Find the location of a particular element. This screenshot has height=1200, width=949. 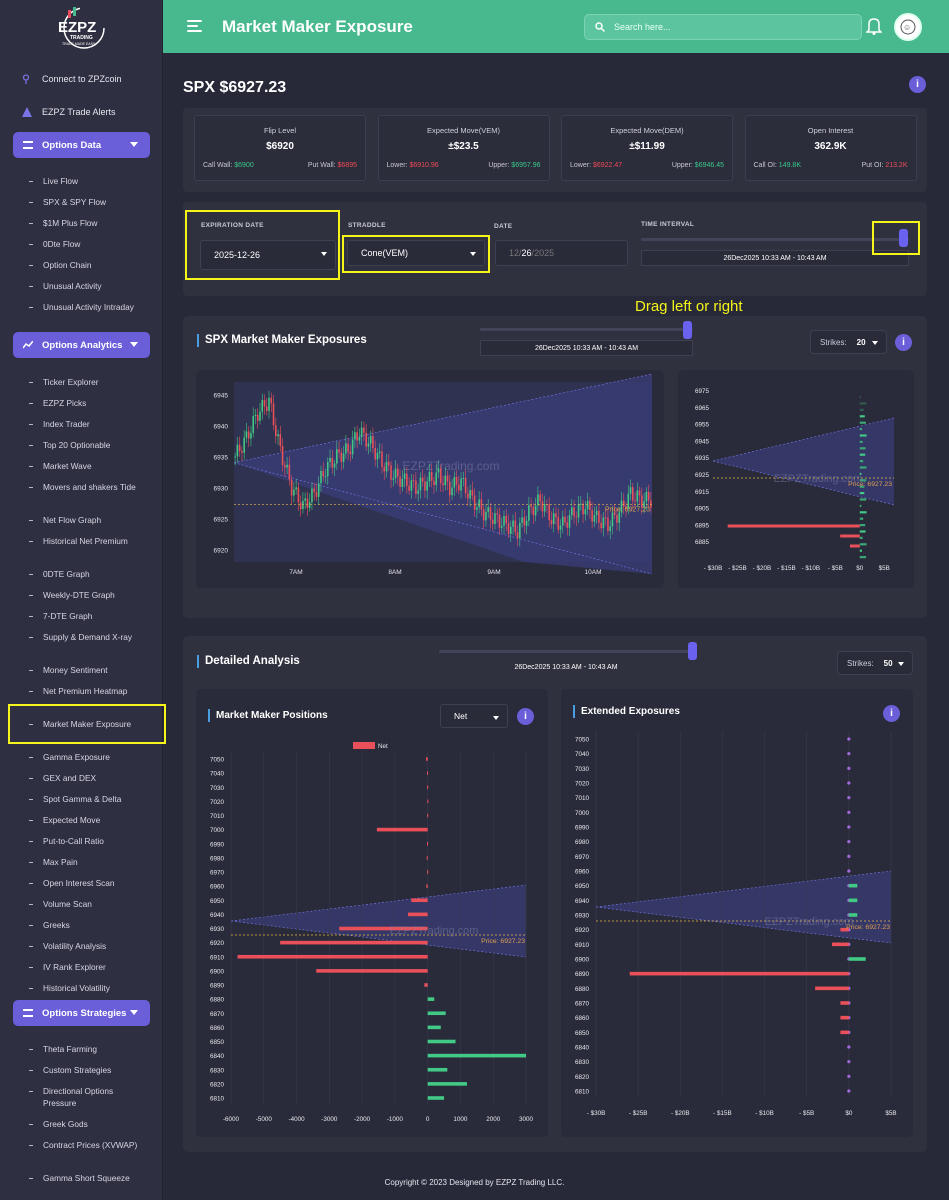

sidebar-item-unusual-activity: Unusual Activity is located at coordinates (84, 286).